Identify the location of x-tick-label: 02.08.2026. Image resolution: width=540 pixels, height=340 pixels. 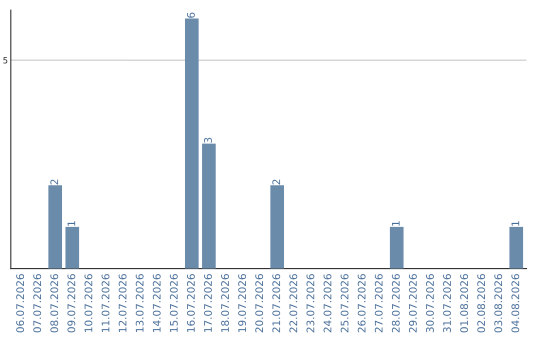
(481, 303).